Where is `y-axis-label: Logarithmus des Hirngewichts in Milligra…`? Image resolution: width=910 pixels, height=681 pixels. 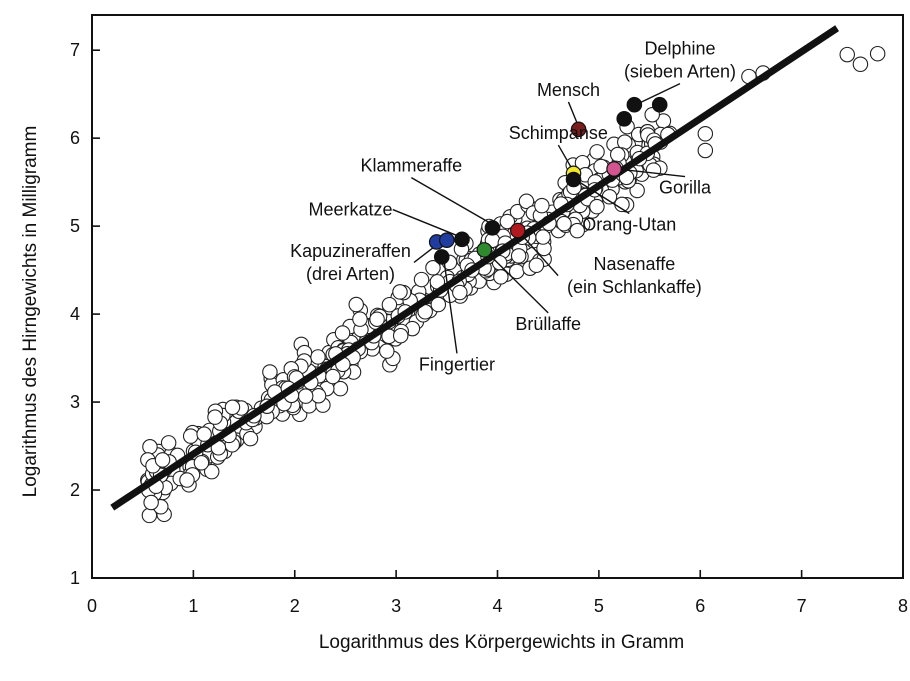 y-axis-label: Logarithmus des Hirngewichts in Milligra… is located at coordinates (30, 312).